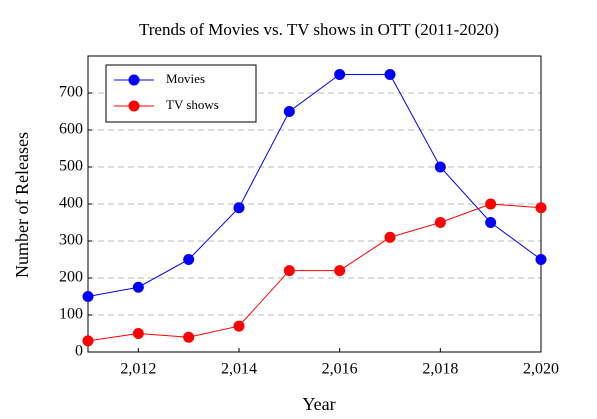 This screenshot has width=597, height=419. What do you see at coordinates (181, 93) in the screenshot?
I see `legend-box` at bounding box center [181, 93].